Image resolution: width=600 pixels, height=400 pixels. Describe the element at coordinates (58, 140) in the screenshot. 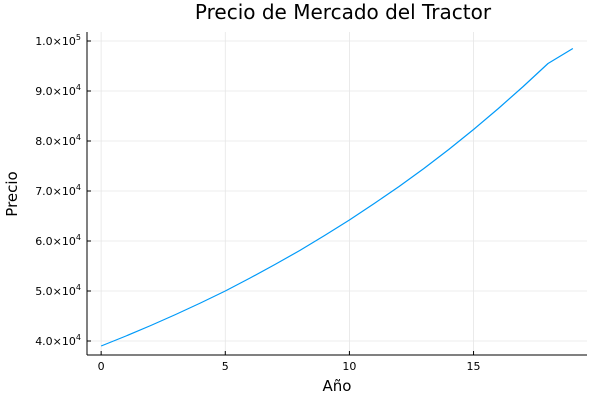

I see `y-tick-label: 8.0×10⁴` at that location.